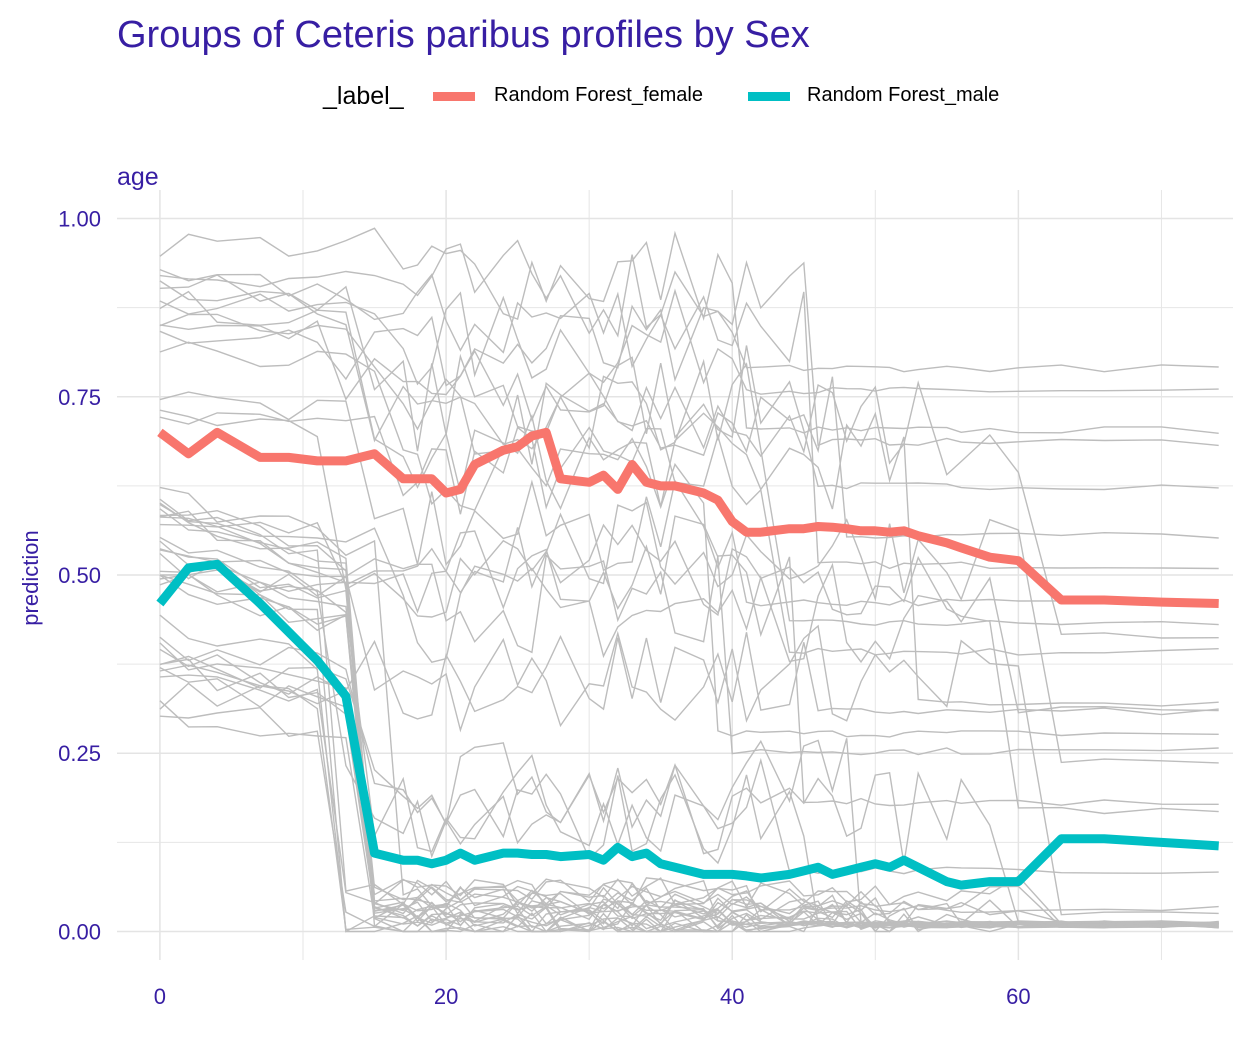 The height and width of the screenshot is (1056, 1248). Describe the element at coordinates (688, 517) in the screenshot. I see `series-line-female` at that location.